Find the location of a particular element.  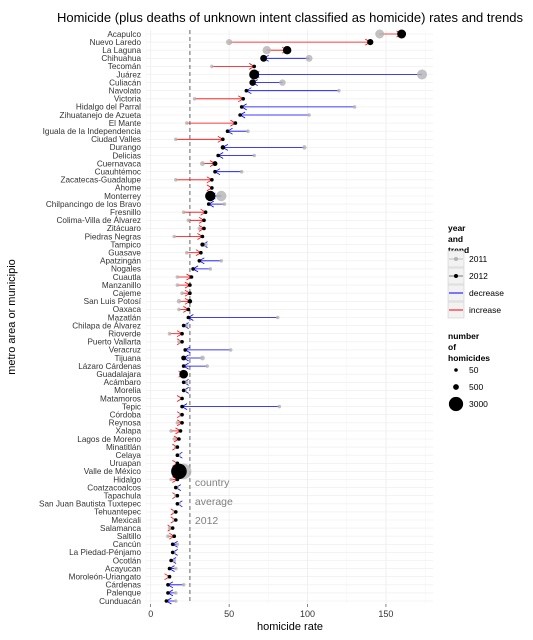

y-axis-title: metro area or municipio is located at coordinates (12, 317).